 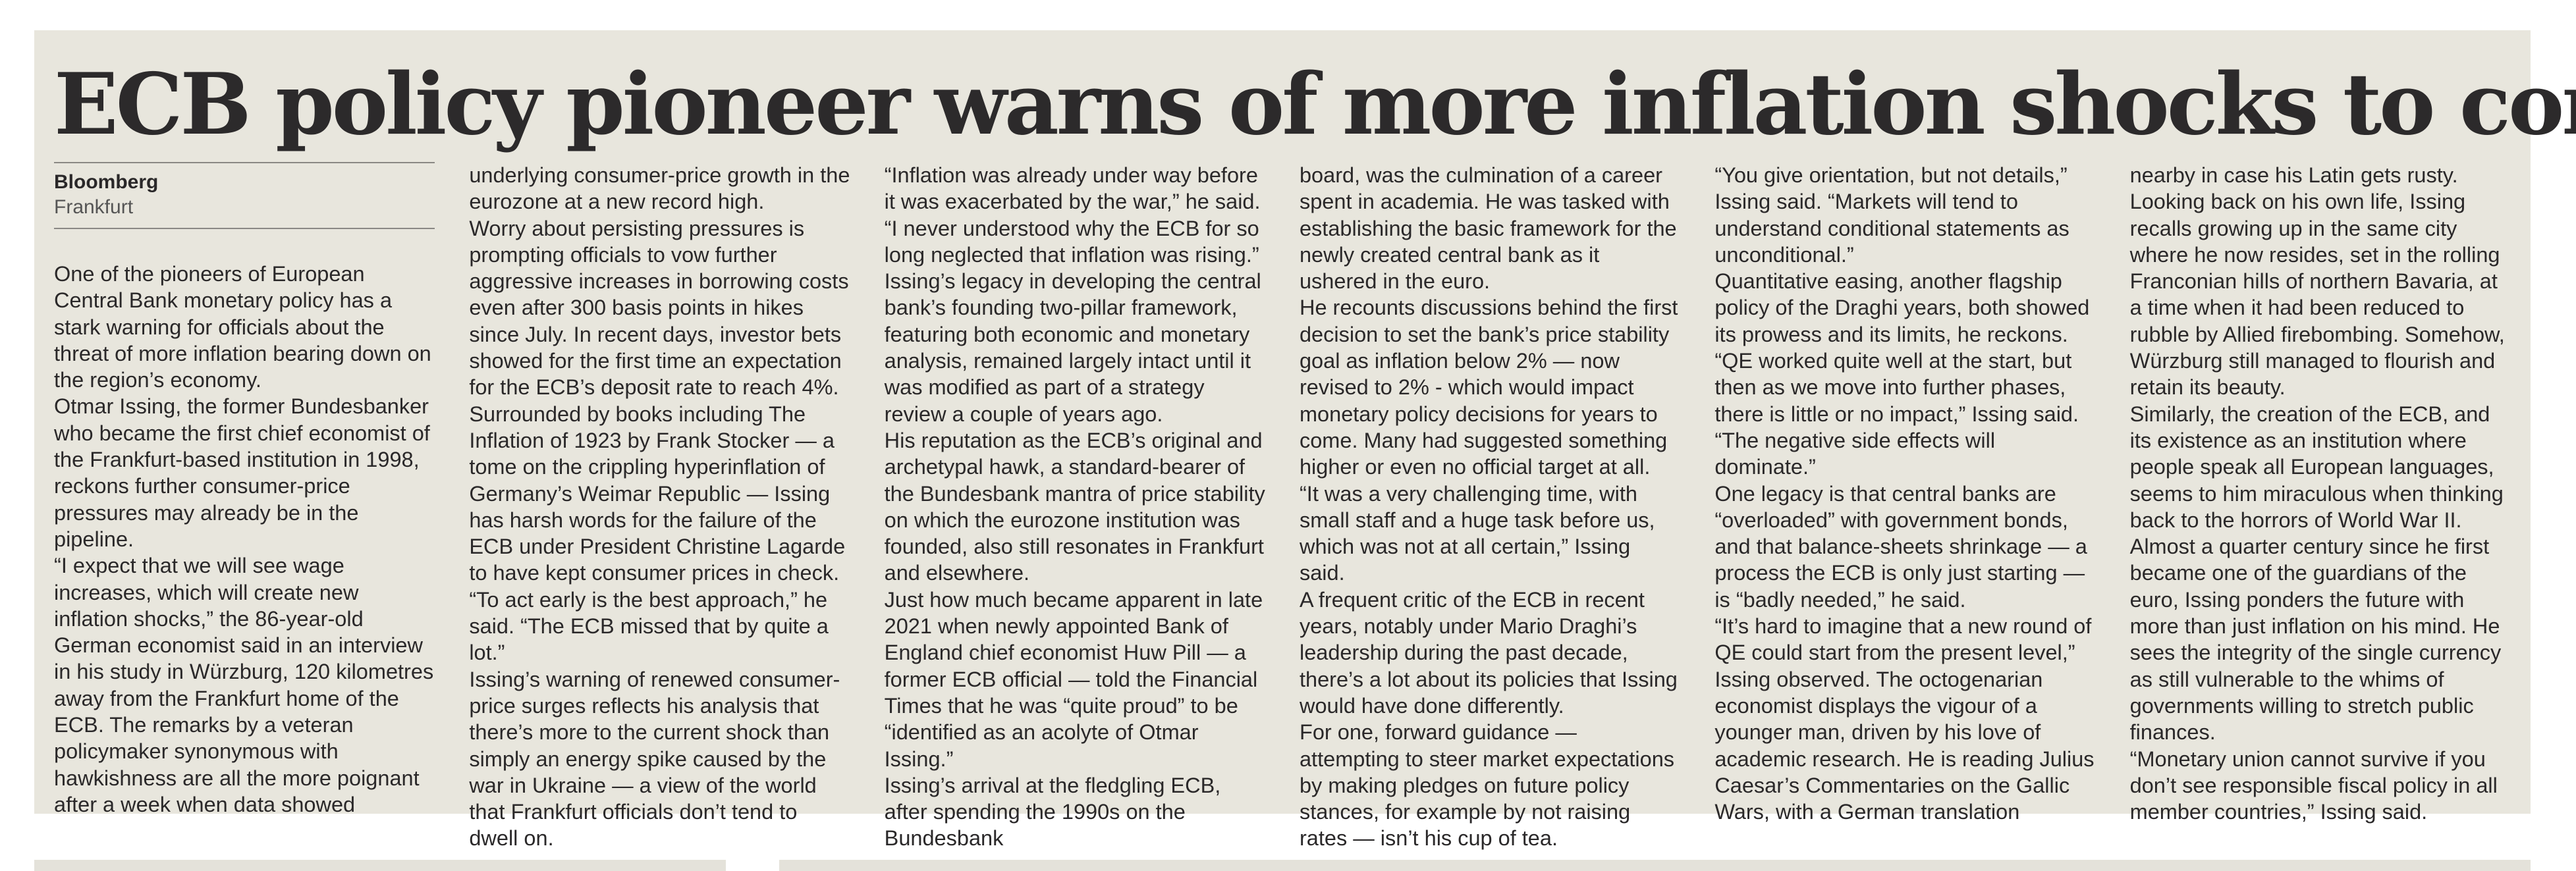 What do you see at coordinates (380, 865) in the screenshot?
I see `next-article-edge-left` at bounding box center [380, 865].